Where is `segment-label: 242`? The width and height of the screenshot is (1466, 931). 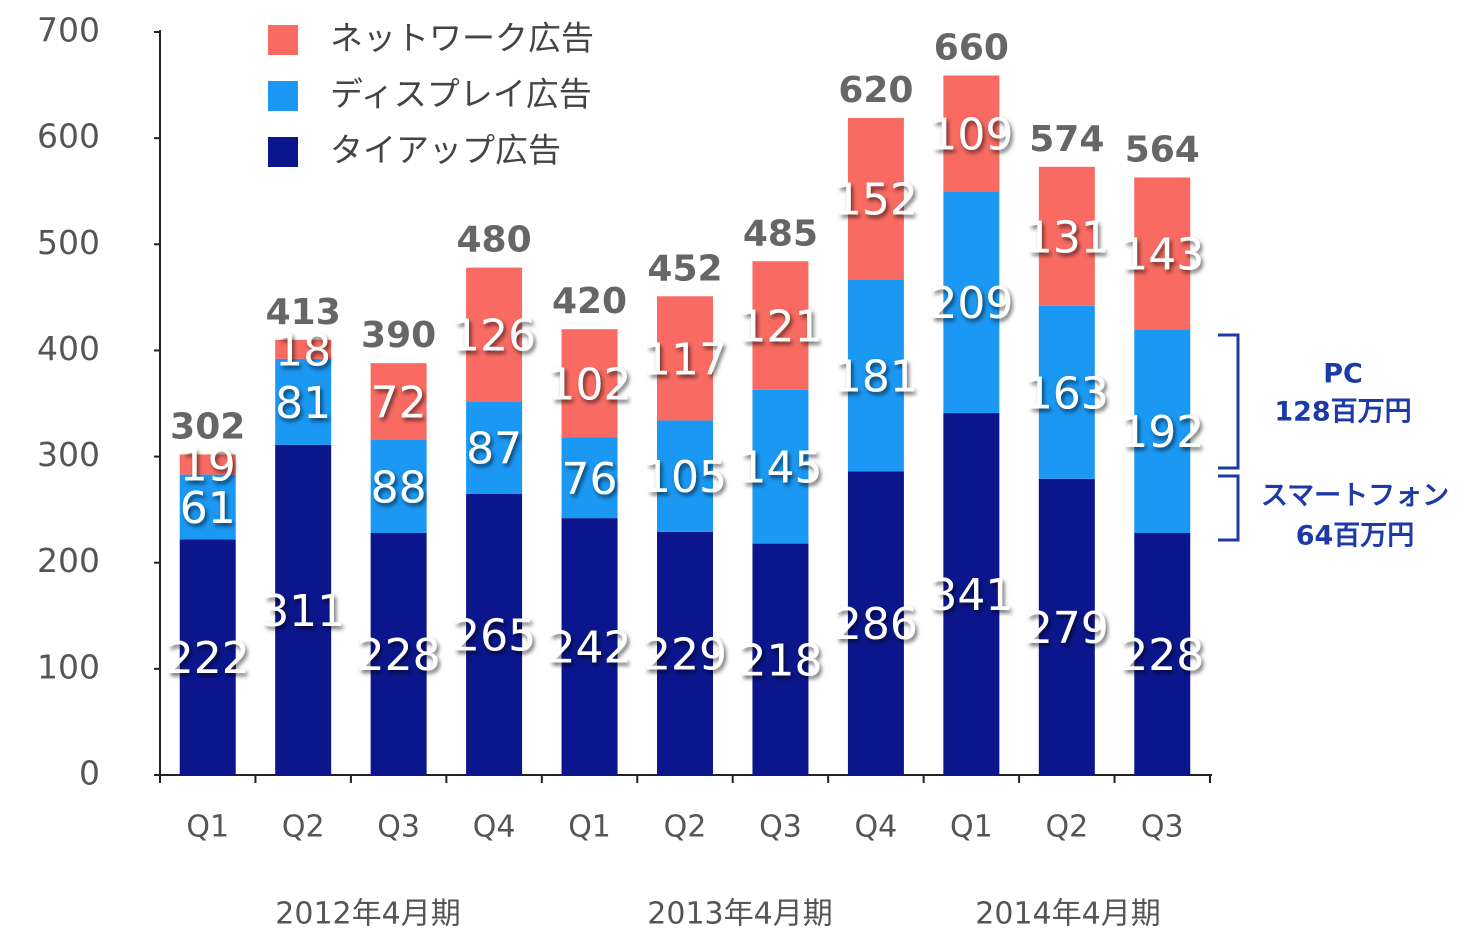 segment-label: 242 is located at coordinates (590, 648).